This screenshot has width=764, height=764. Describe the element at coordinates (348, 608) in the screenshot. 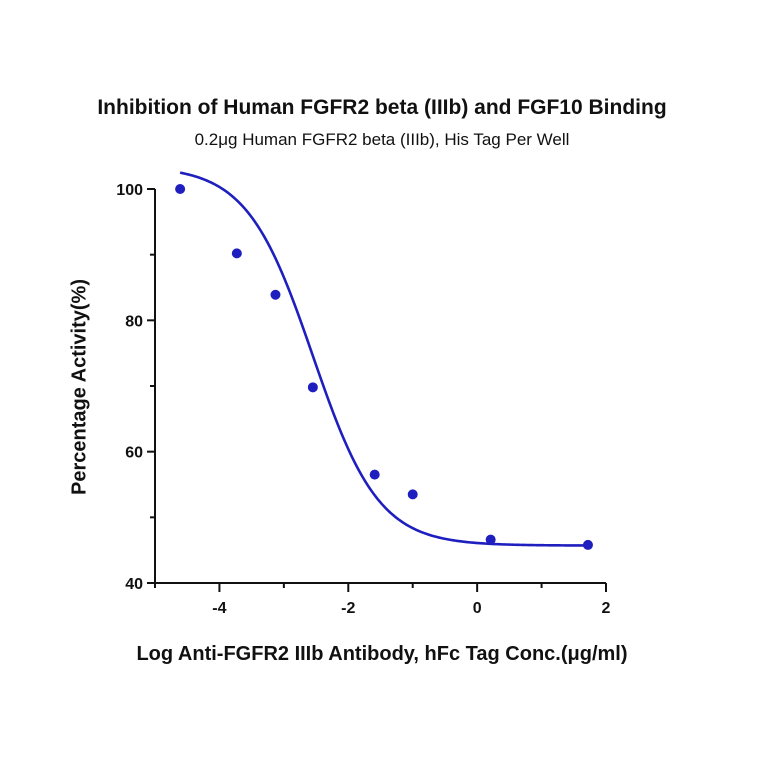

I see `x-tick-label: -2` at that location.